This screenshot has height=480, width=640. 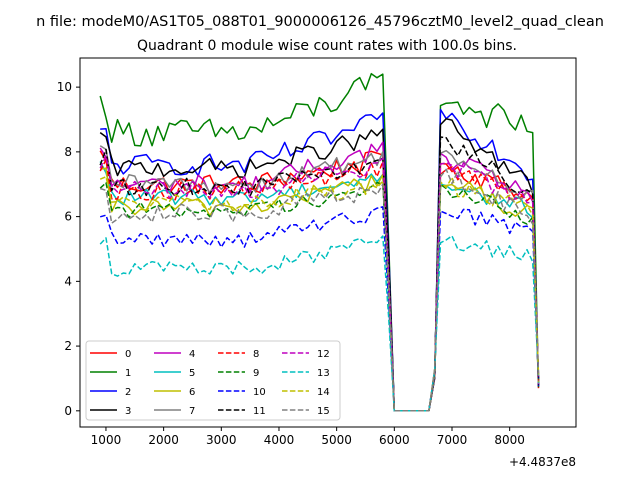 I want to click on legend-label-6: 6, so click(x=192, y=392).